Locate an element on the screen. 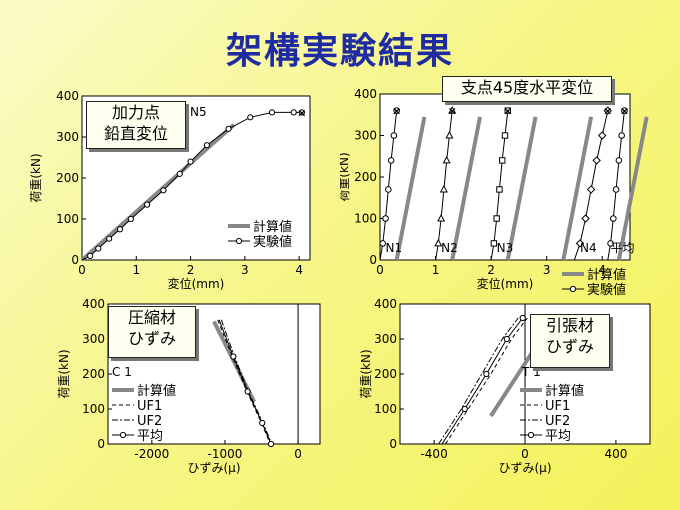  group-label: N1 is located at coordinates (394, 248).